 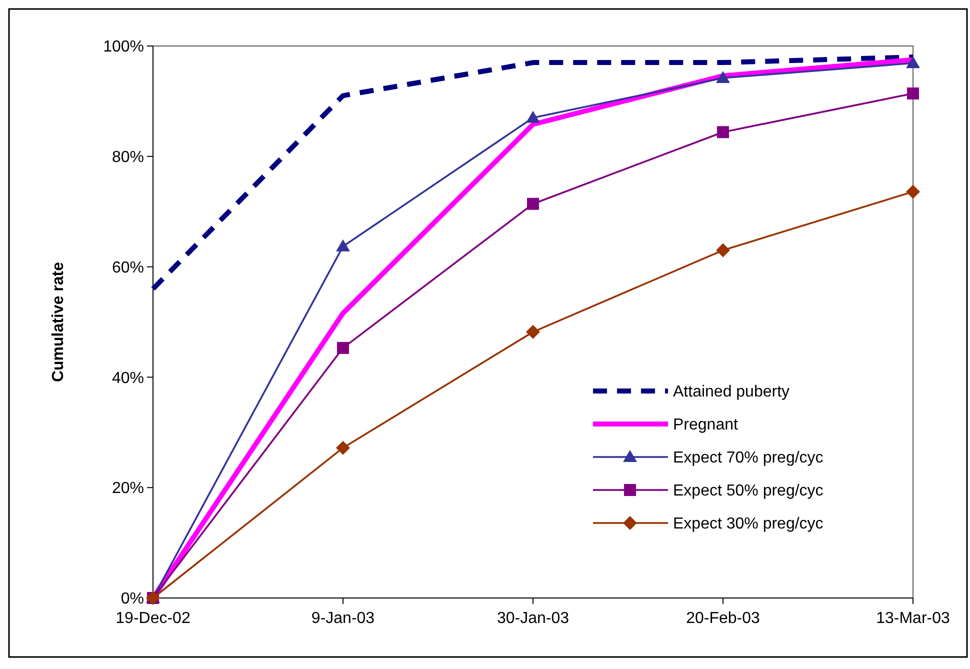 I want to click on y-tick-label: 40%, so click(x=128, y=378).